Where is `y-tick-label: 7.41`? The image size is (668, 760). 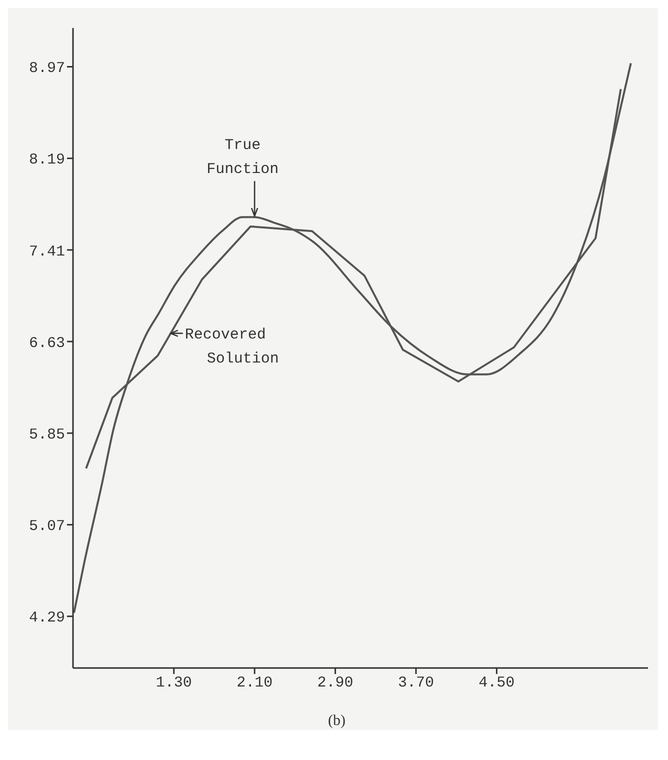
y-tick-label: 7.41 is located at coordinates (46, 251).